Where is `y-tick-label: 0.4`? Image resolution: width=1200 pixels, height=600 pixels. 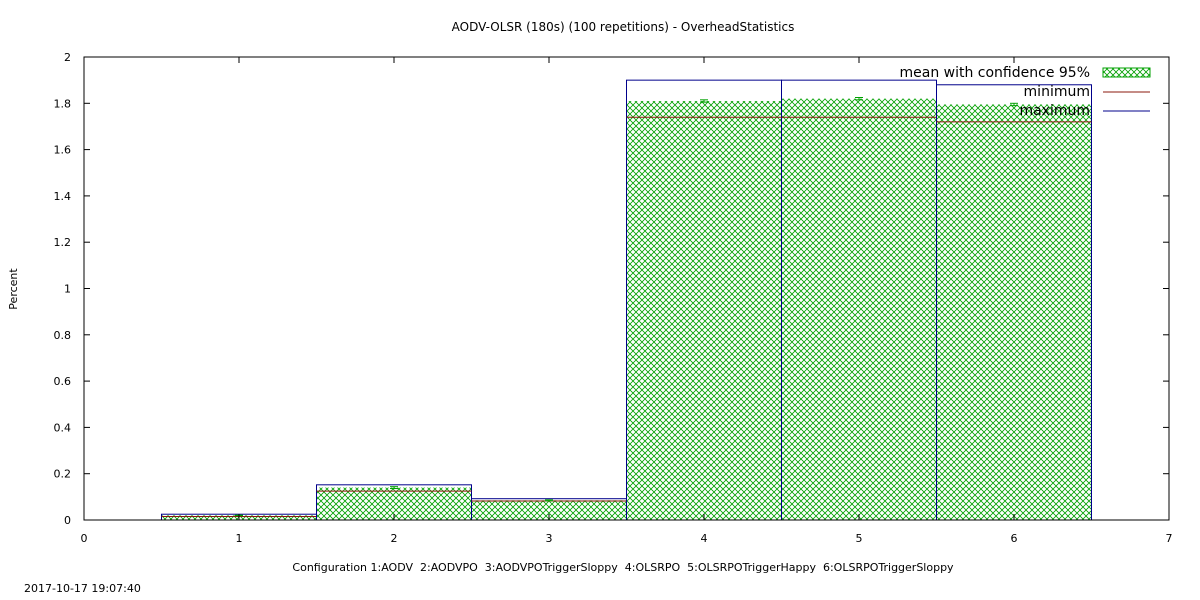
y-tick-label: 0.4 is located at coordinates (63, 427).